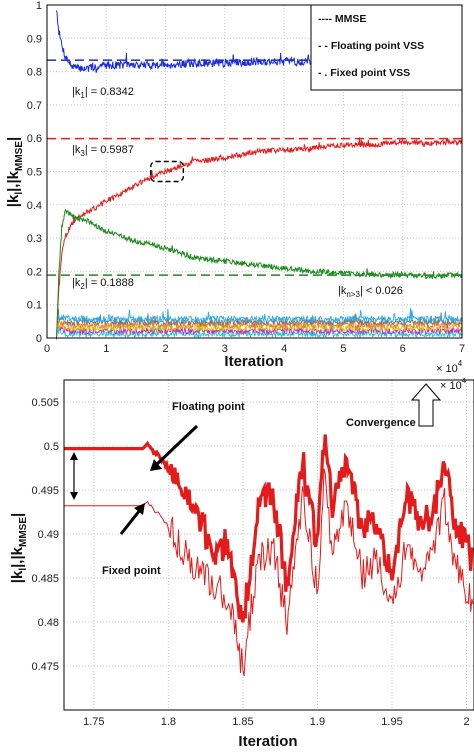  I want to click on top-y-tick-label: 0.3, so click(34, 239).